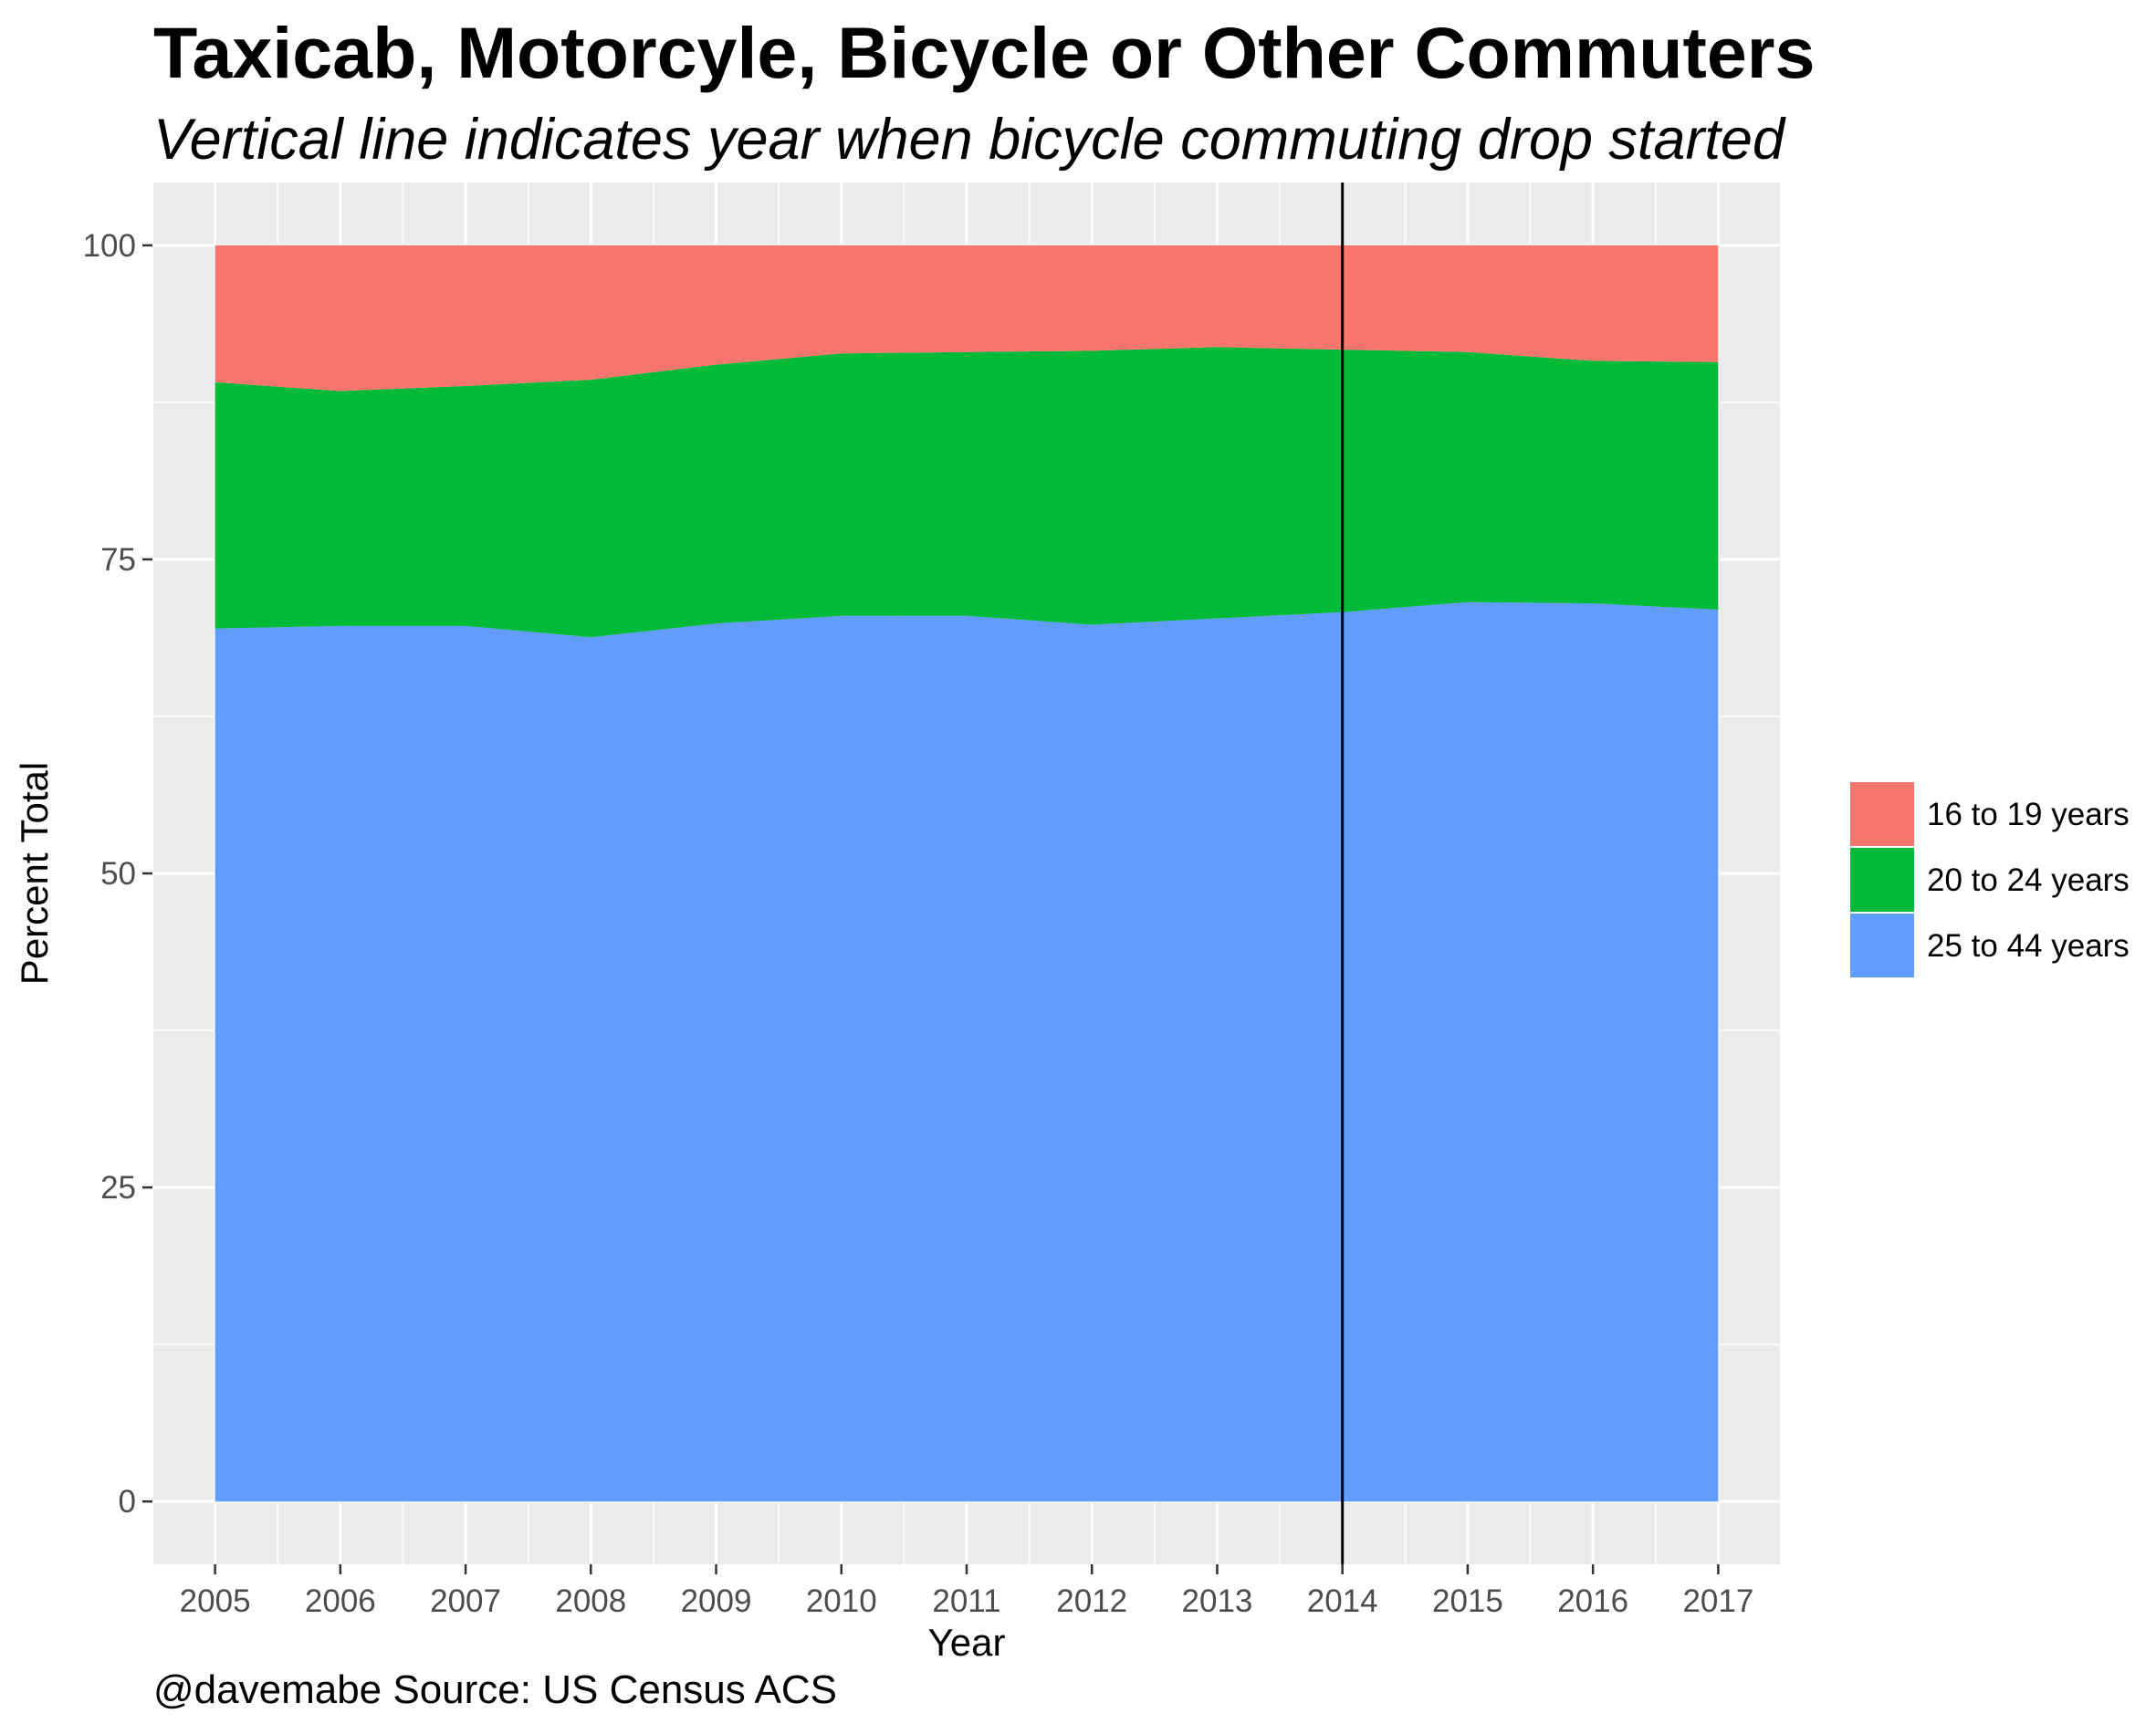  Describe the element at coordinates (128, 1502) in the screenshot. I see `y-tick-label: 0` at that location.